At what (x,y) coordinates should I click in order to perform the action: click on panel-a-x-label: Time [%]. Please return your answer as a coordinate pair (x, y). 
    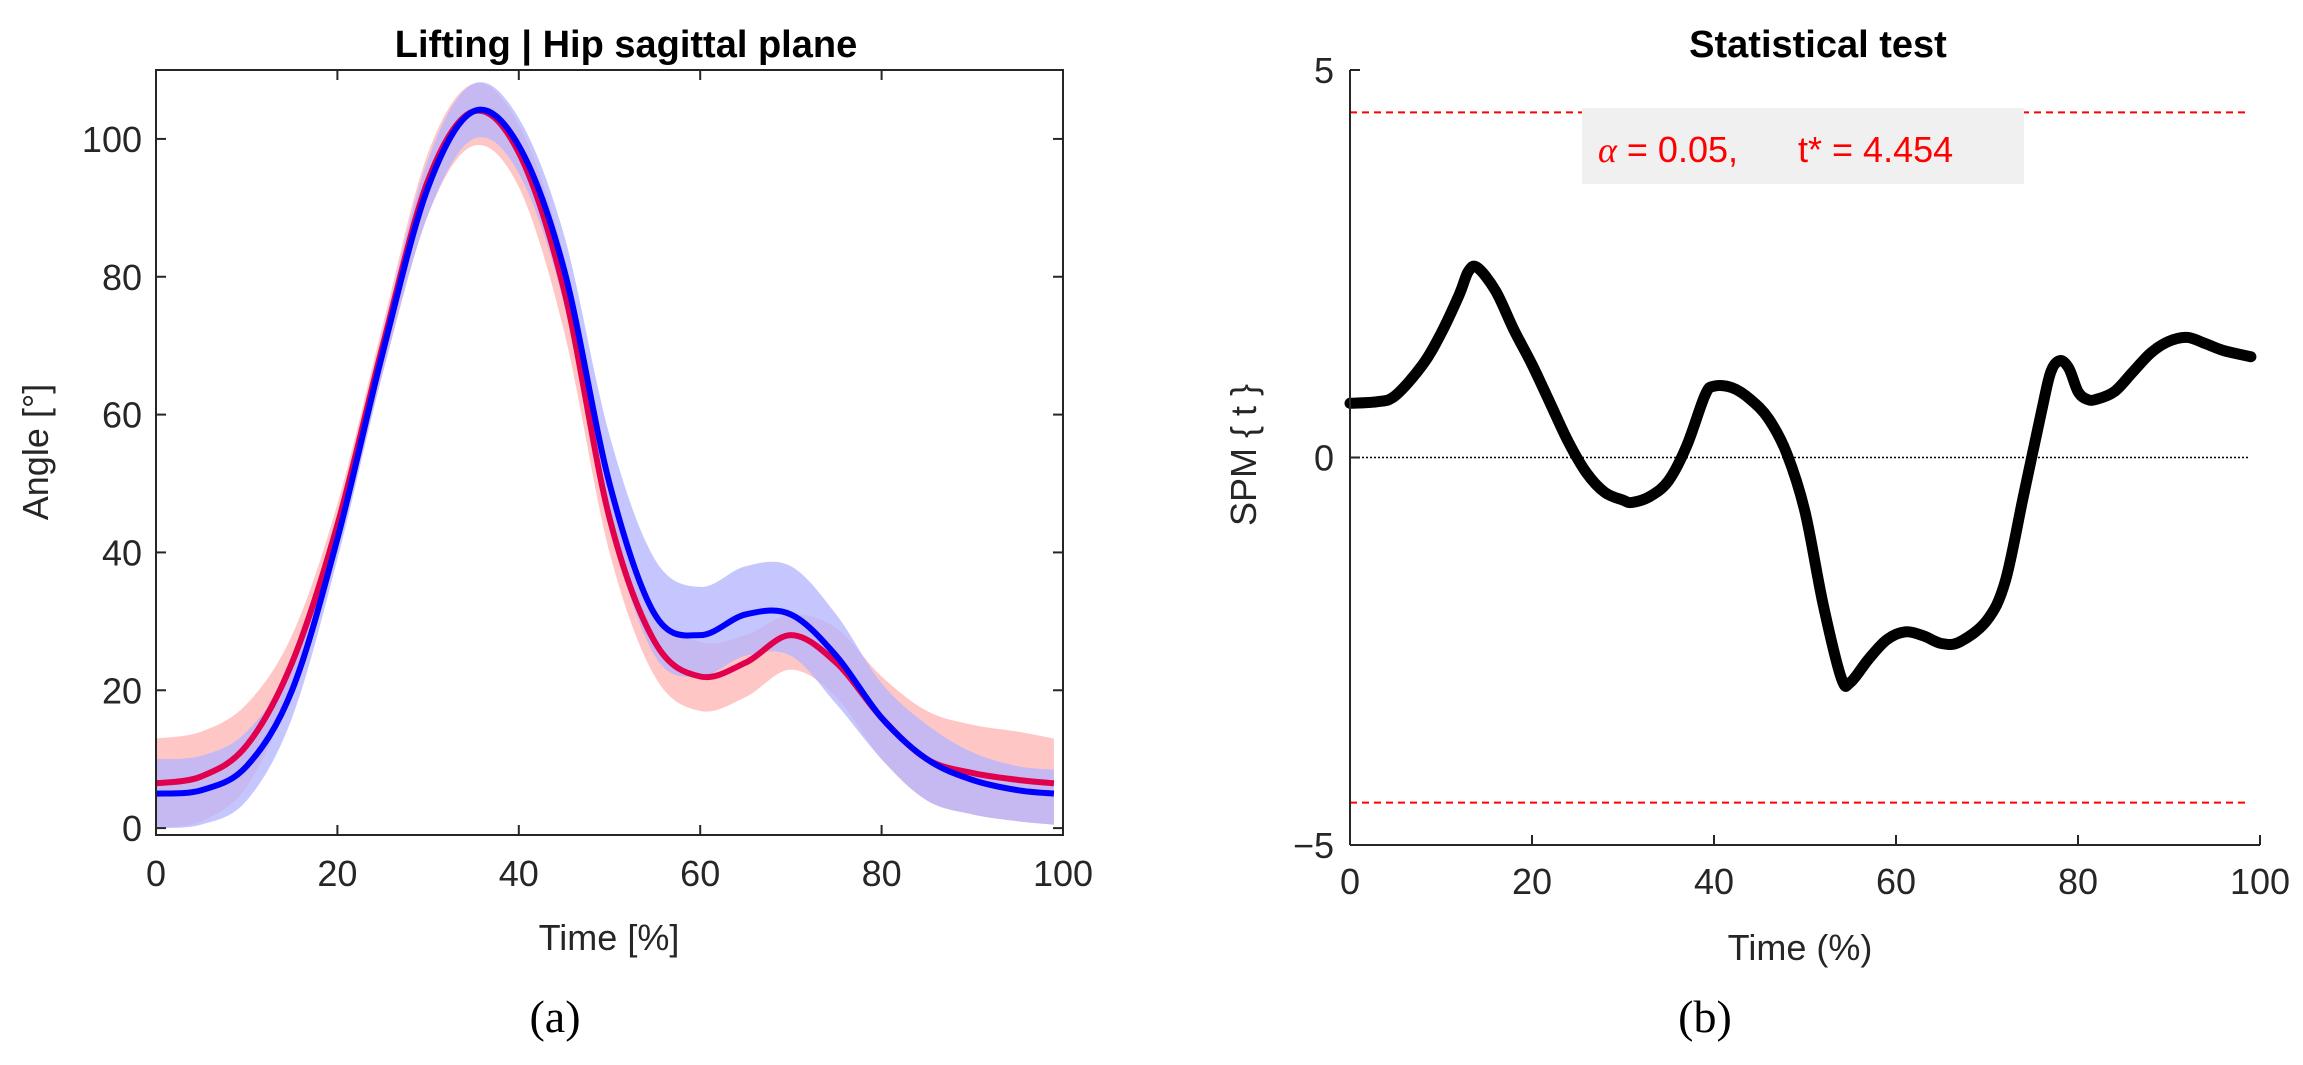
    Looking at the image, I should click on (609, 937).